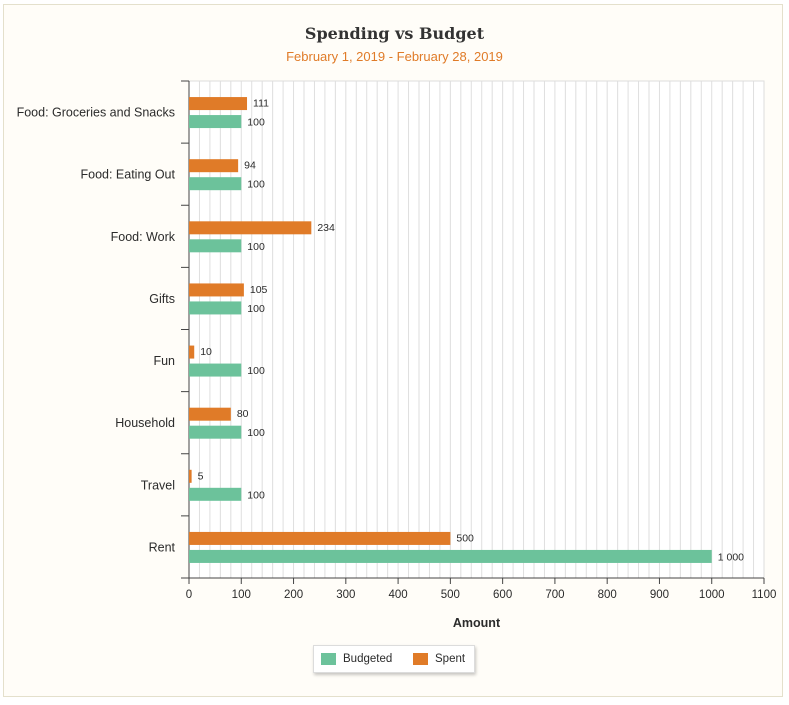 This screenshot has width=789, height=705. I want to click on data-label-spent: 105, so click(259, 290).